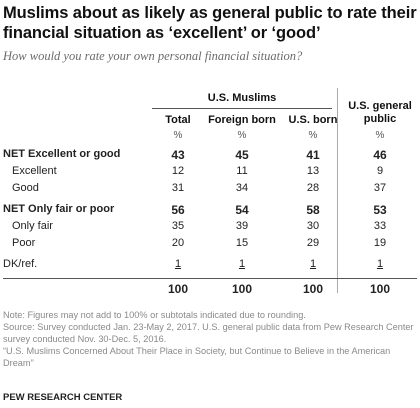  Describe the element at coordinates (313, 210) in the screenshot. I see `table-cell: 58` at that location.